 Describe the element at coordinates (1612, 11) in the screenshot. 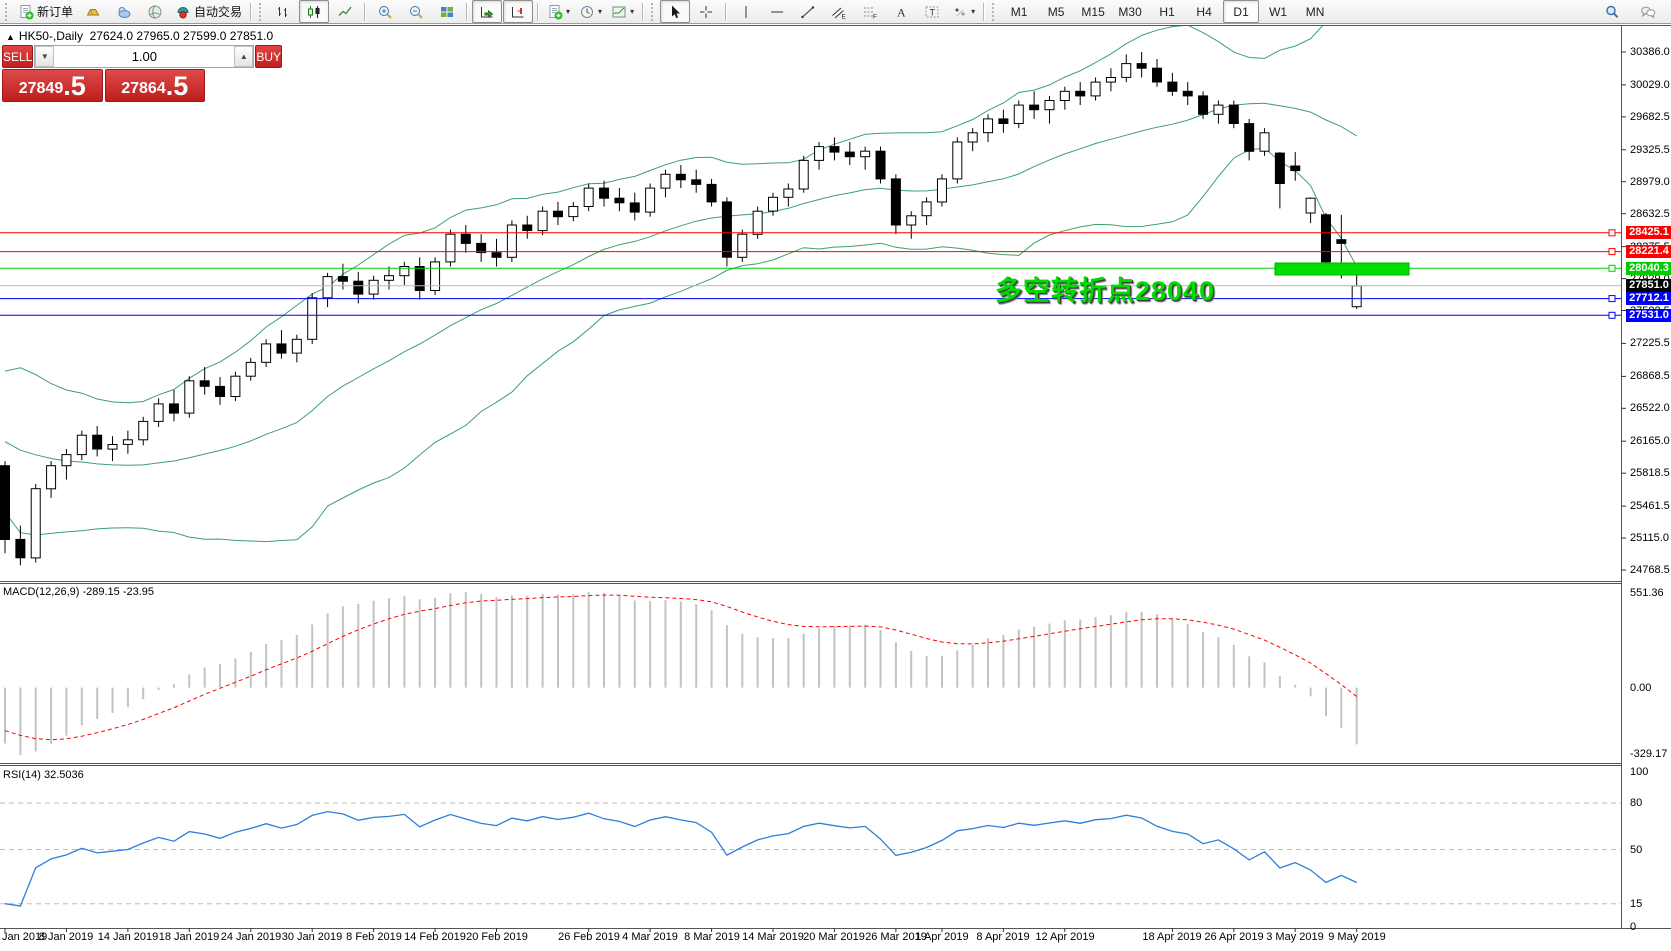

I see `search-button` at that location.